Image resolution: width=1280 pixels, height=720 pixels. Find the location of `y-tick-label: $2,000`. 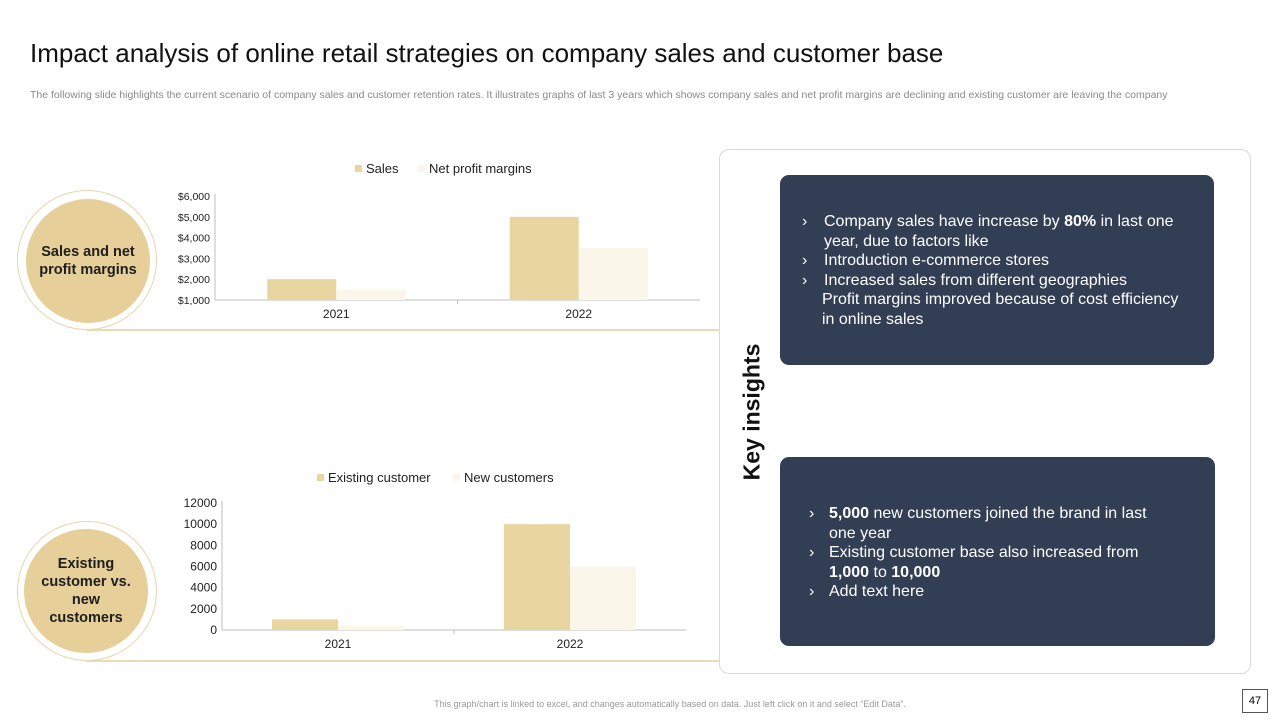

y-tick-label: $2,000 is located at coordinates (194, 280).